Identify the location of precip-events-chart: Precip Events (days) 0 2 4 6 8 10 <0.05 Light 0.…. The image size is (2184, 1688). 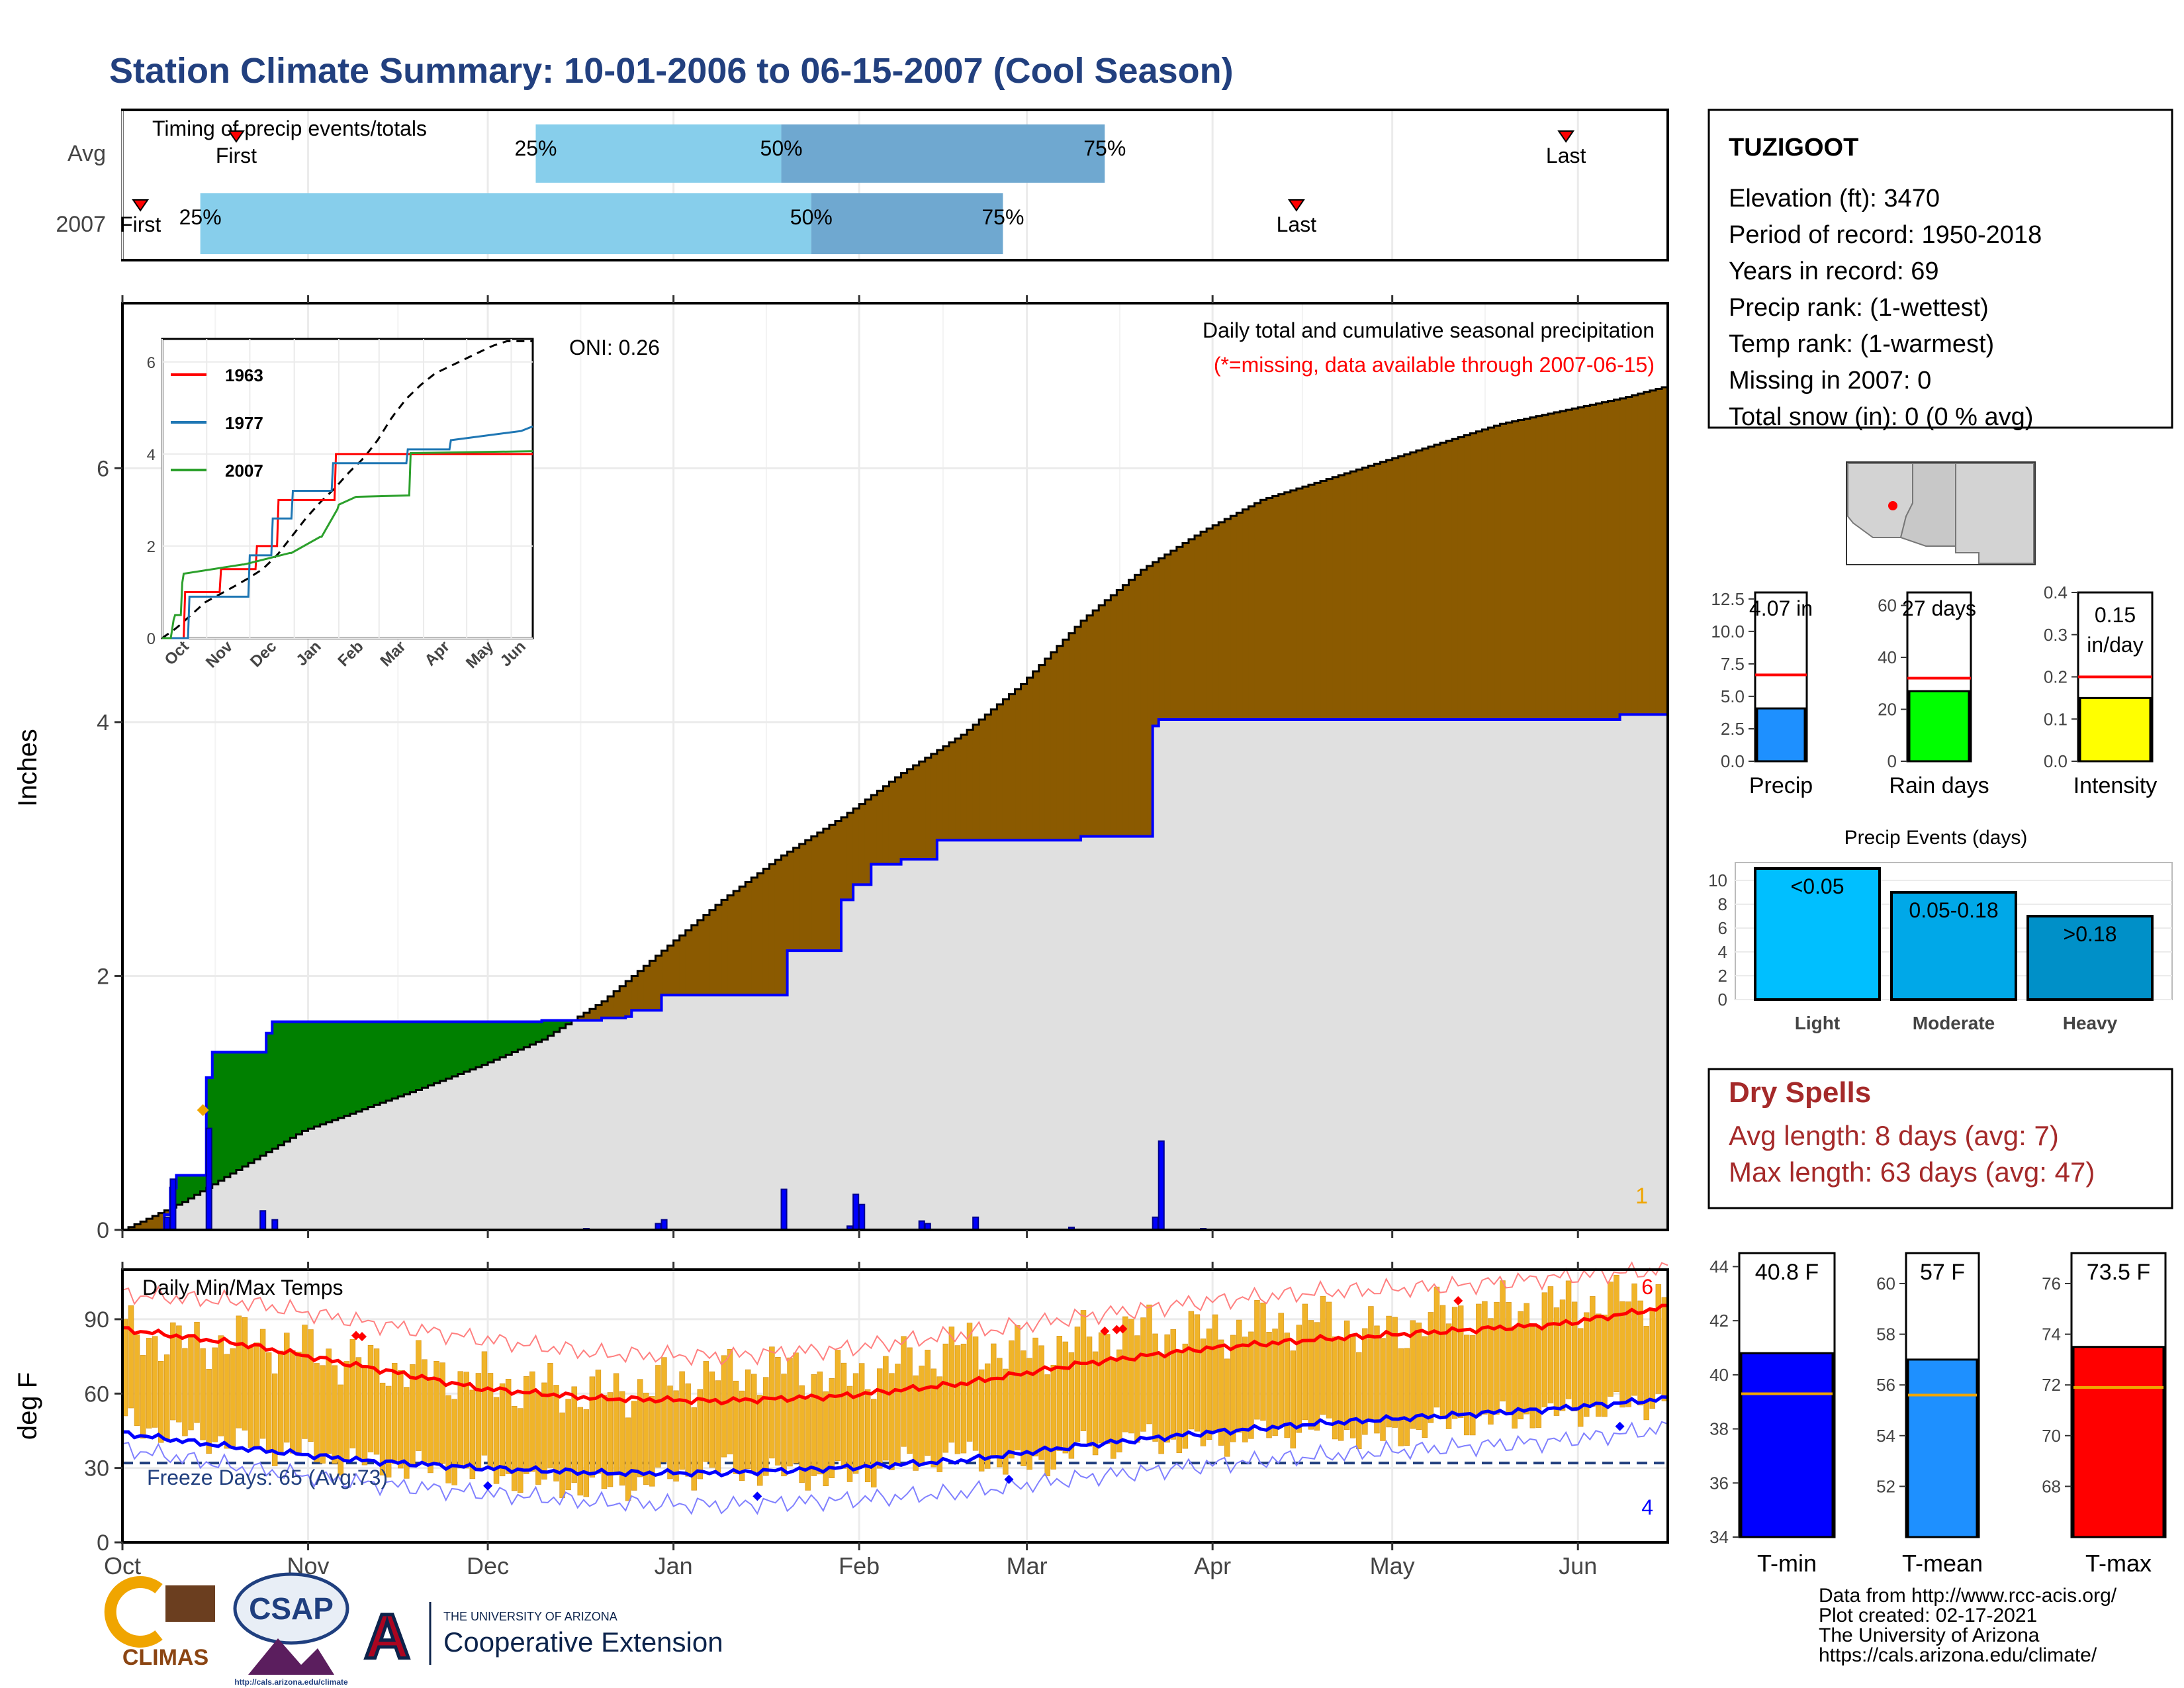
(1940, 930).